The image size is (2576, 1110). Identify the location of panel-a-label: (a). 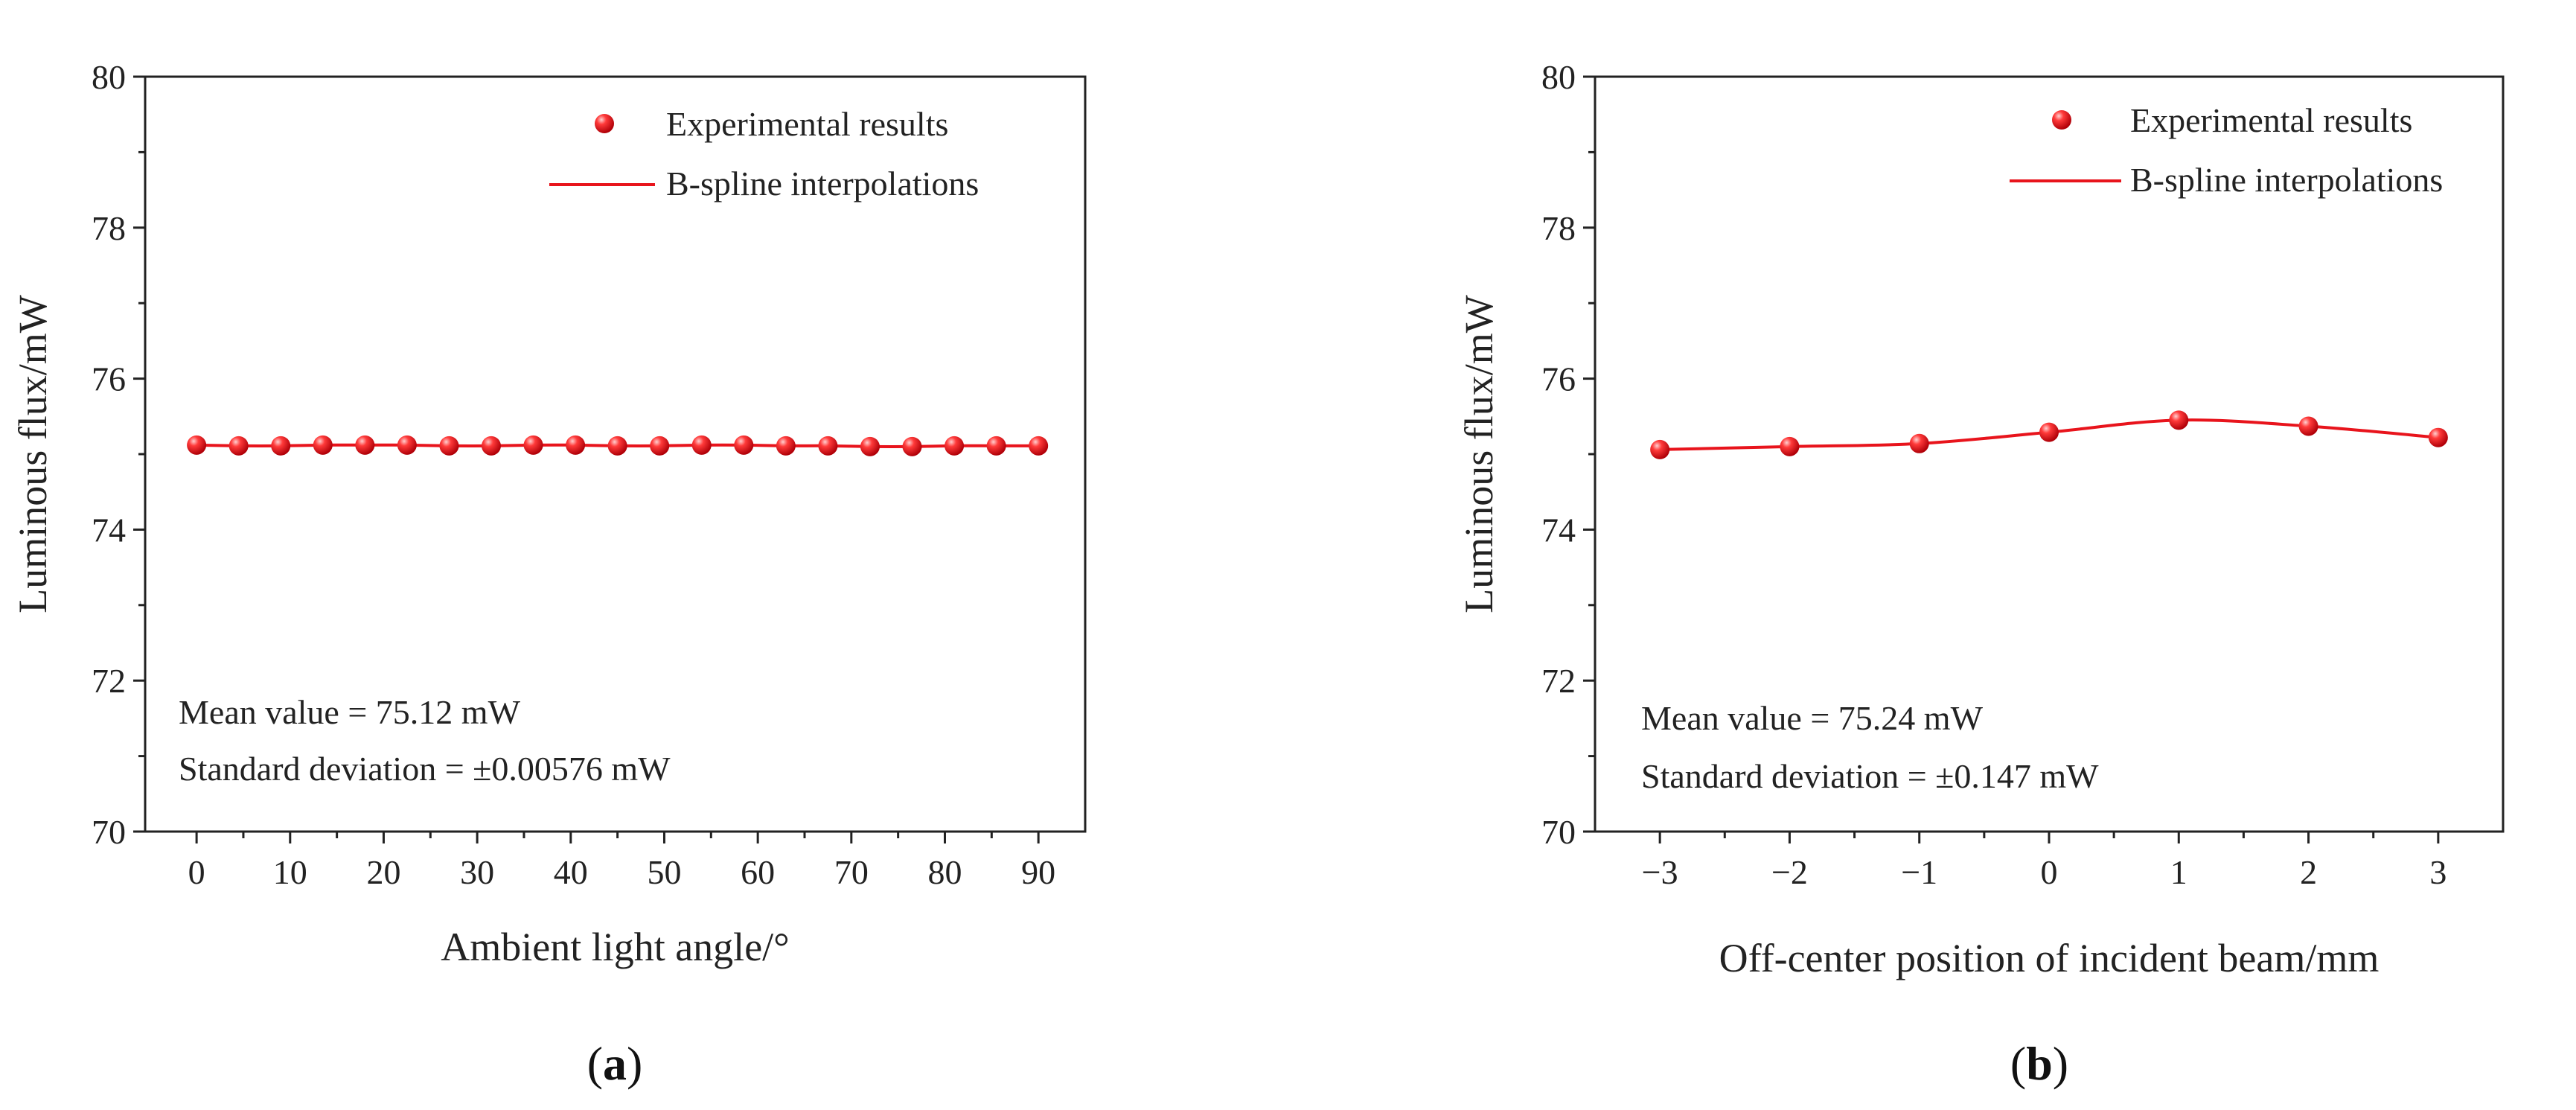
(615, 1063).